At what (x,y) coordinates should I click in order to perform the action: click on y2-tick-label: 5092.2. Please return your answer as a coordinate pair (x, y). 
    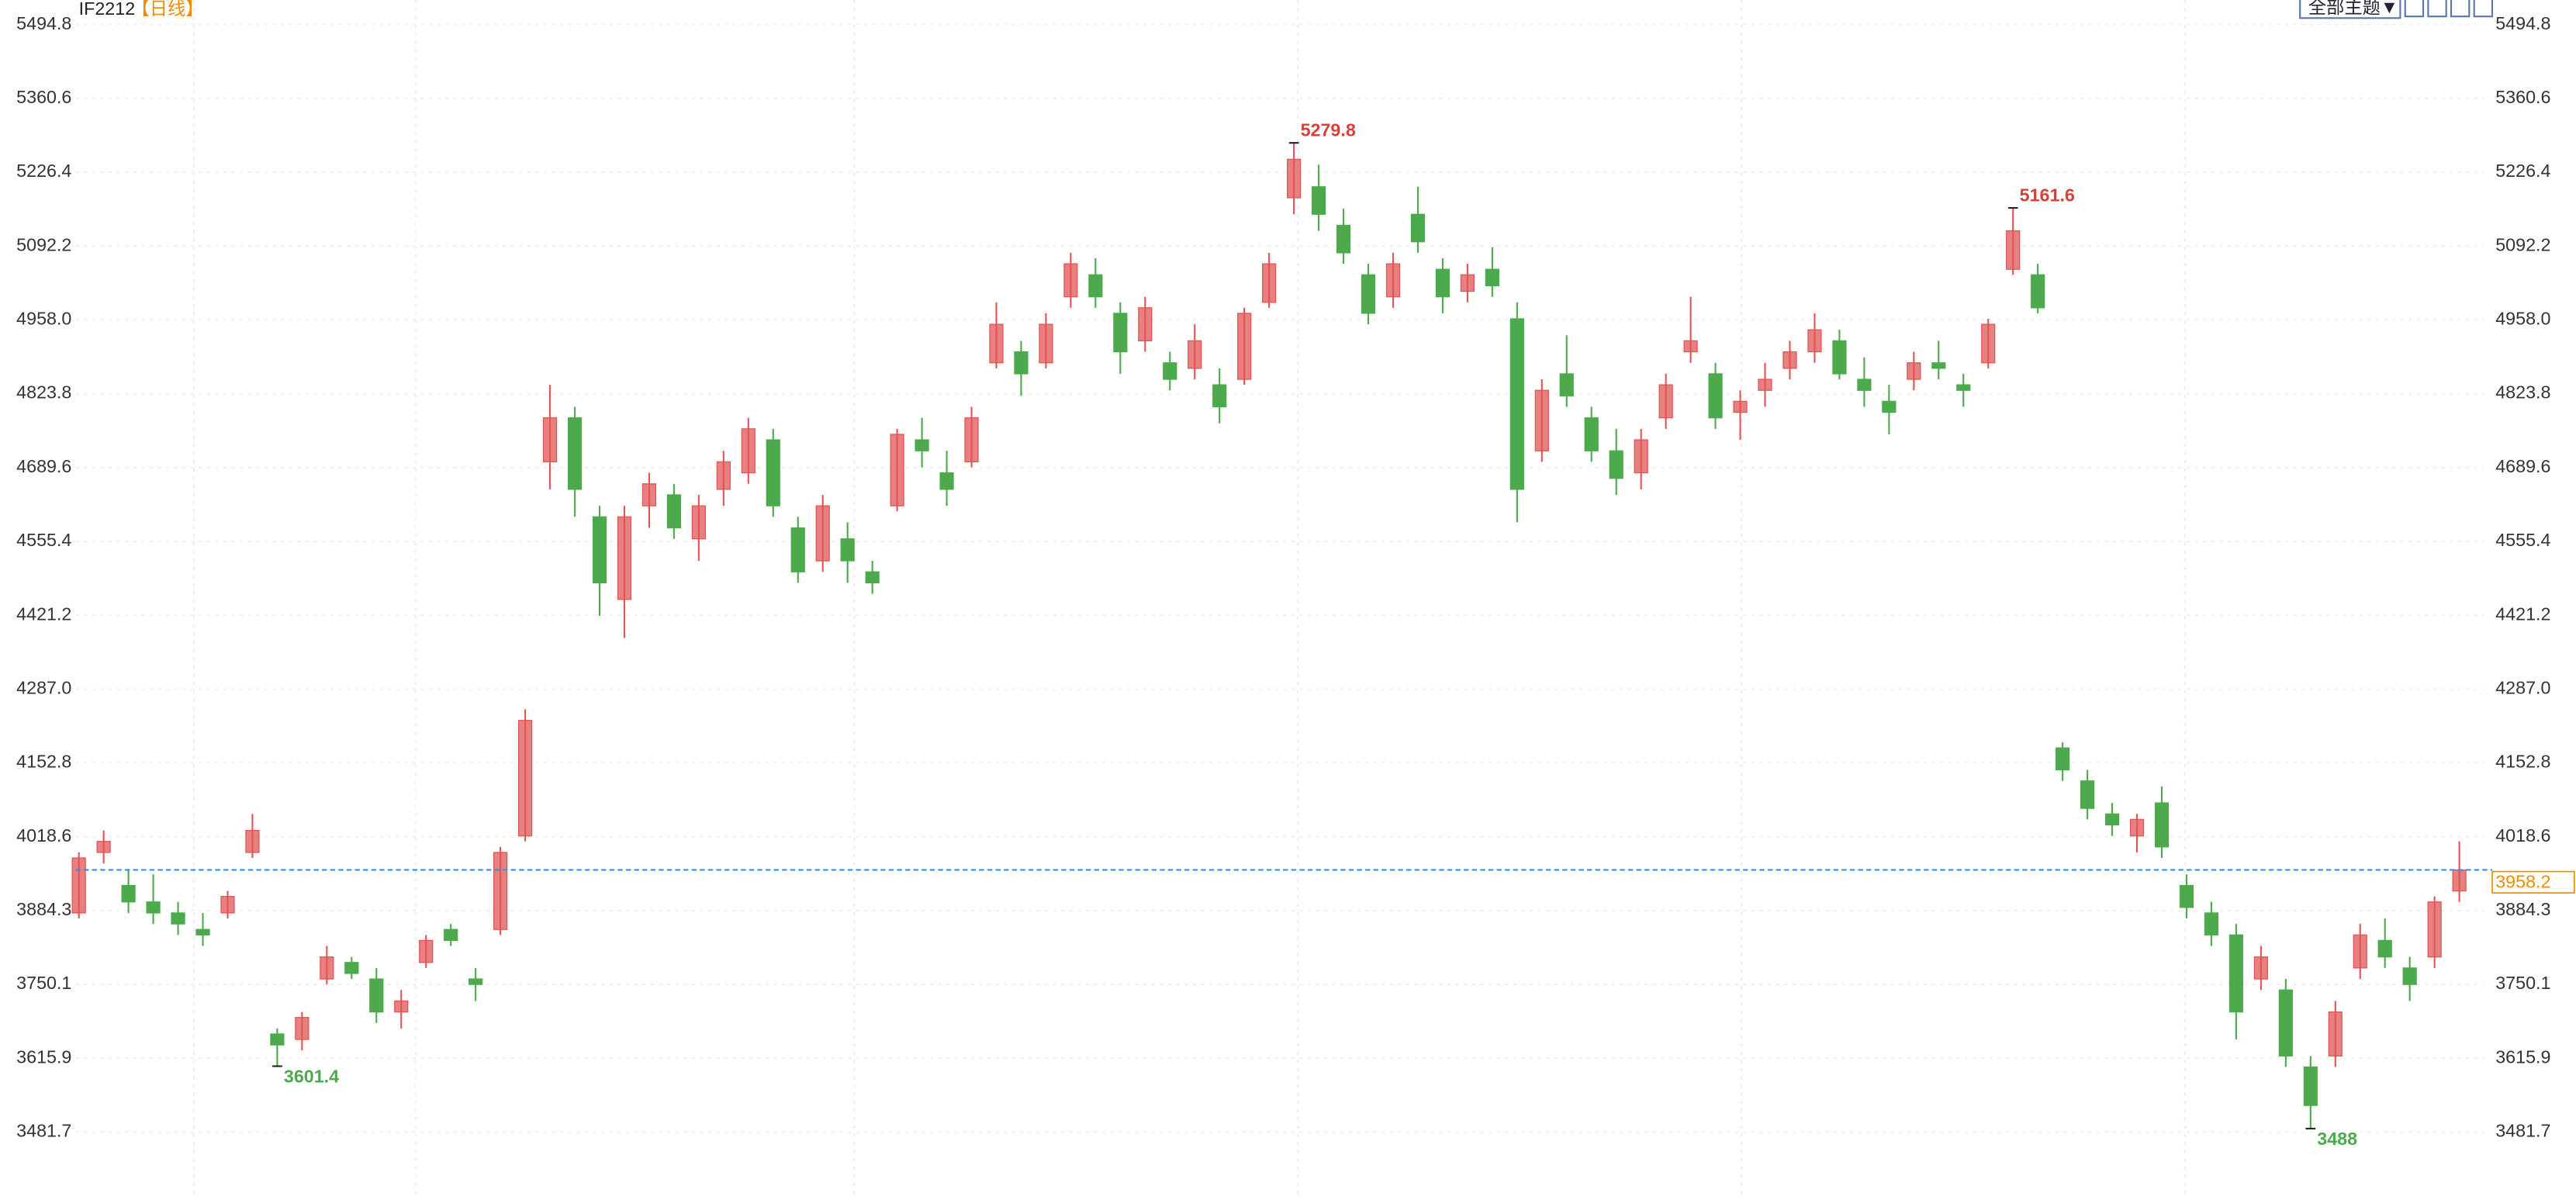
    Looking at the image, I should click on (2522, 244).